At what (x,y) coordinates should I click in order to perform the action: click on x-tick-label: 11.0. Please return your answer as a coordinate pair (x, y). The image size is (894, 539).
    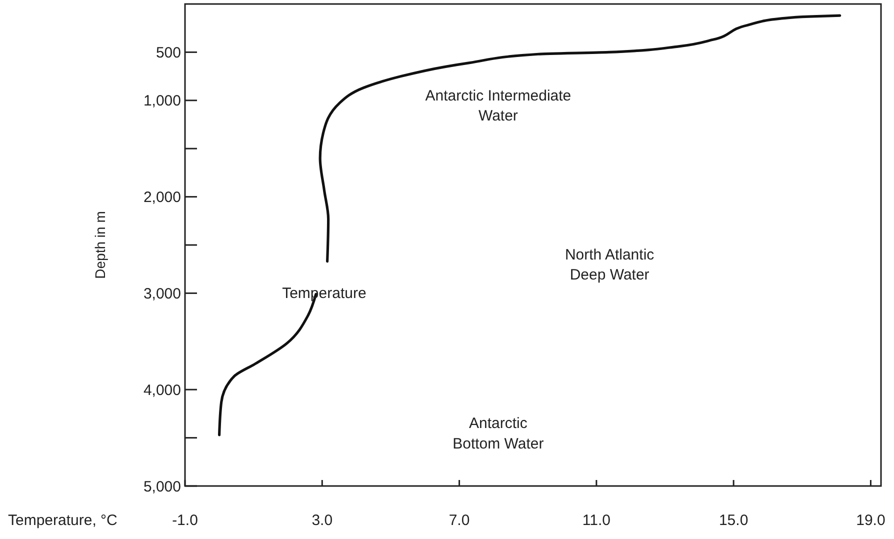
    Looking at the image, I should click on (596, 520).